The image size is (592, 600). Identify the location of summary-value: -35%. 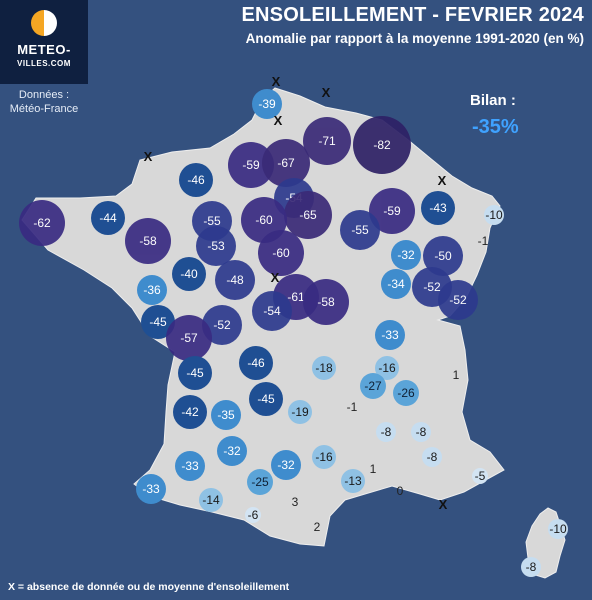
(495, 127).